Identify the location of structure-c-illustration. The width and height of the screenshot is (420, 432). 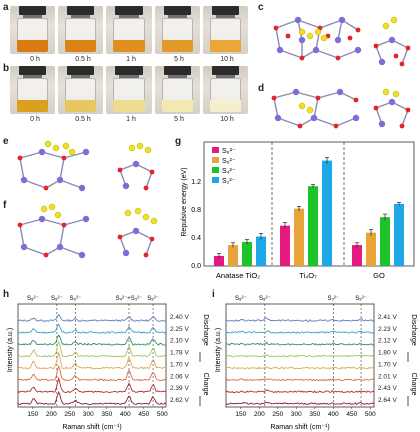
(342, 41).